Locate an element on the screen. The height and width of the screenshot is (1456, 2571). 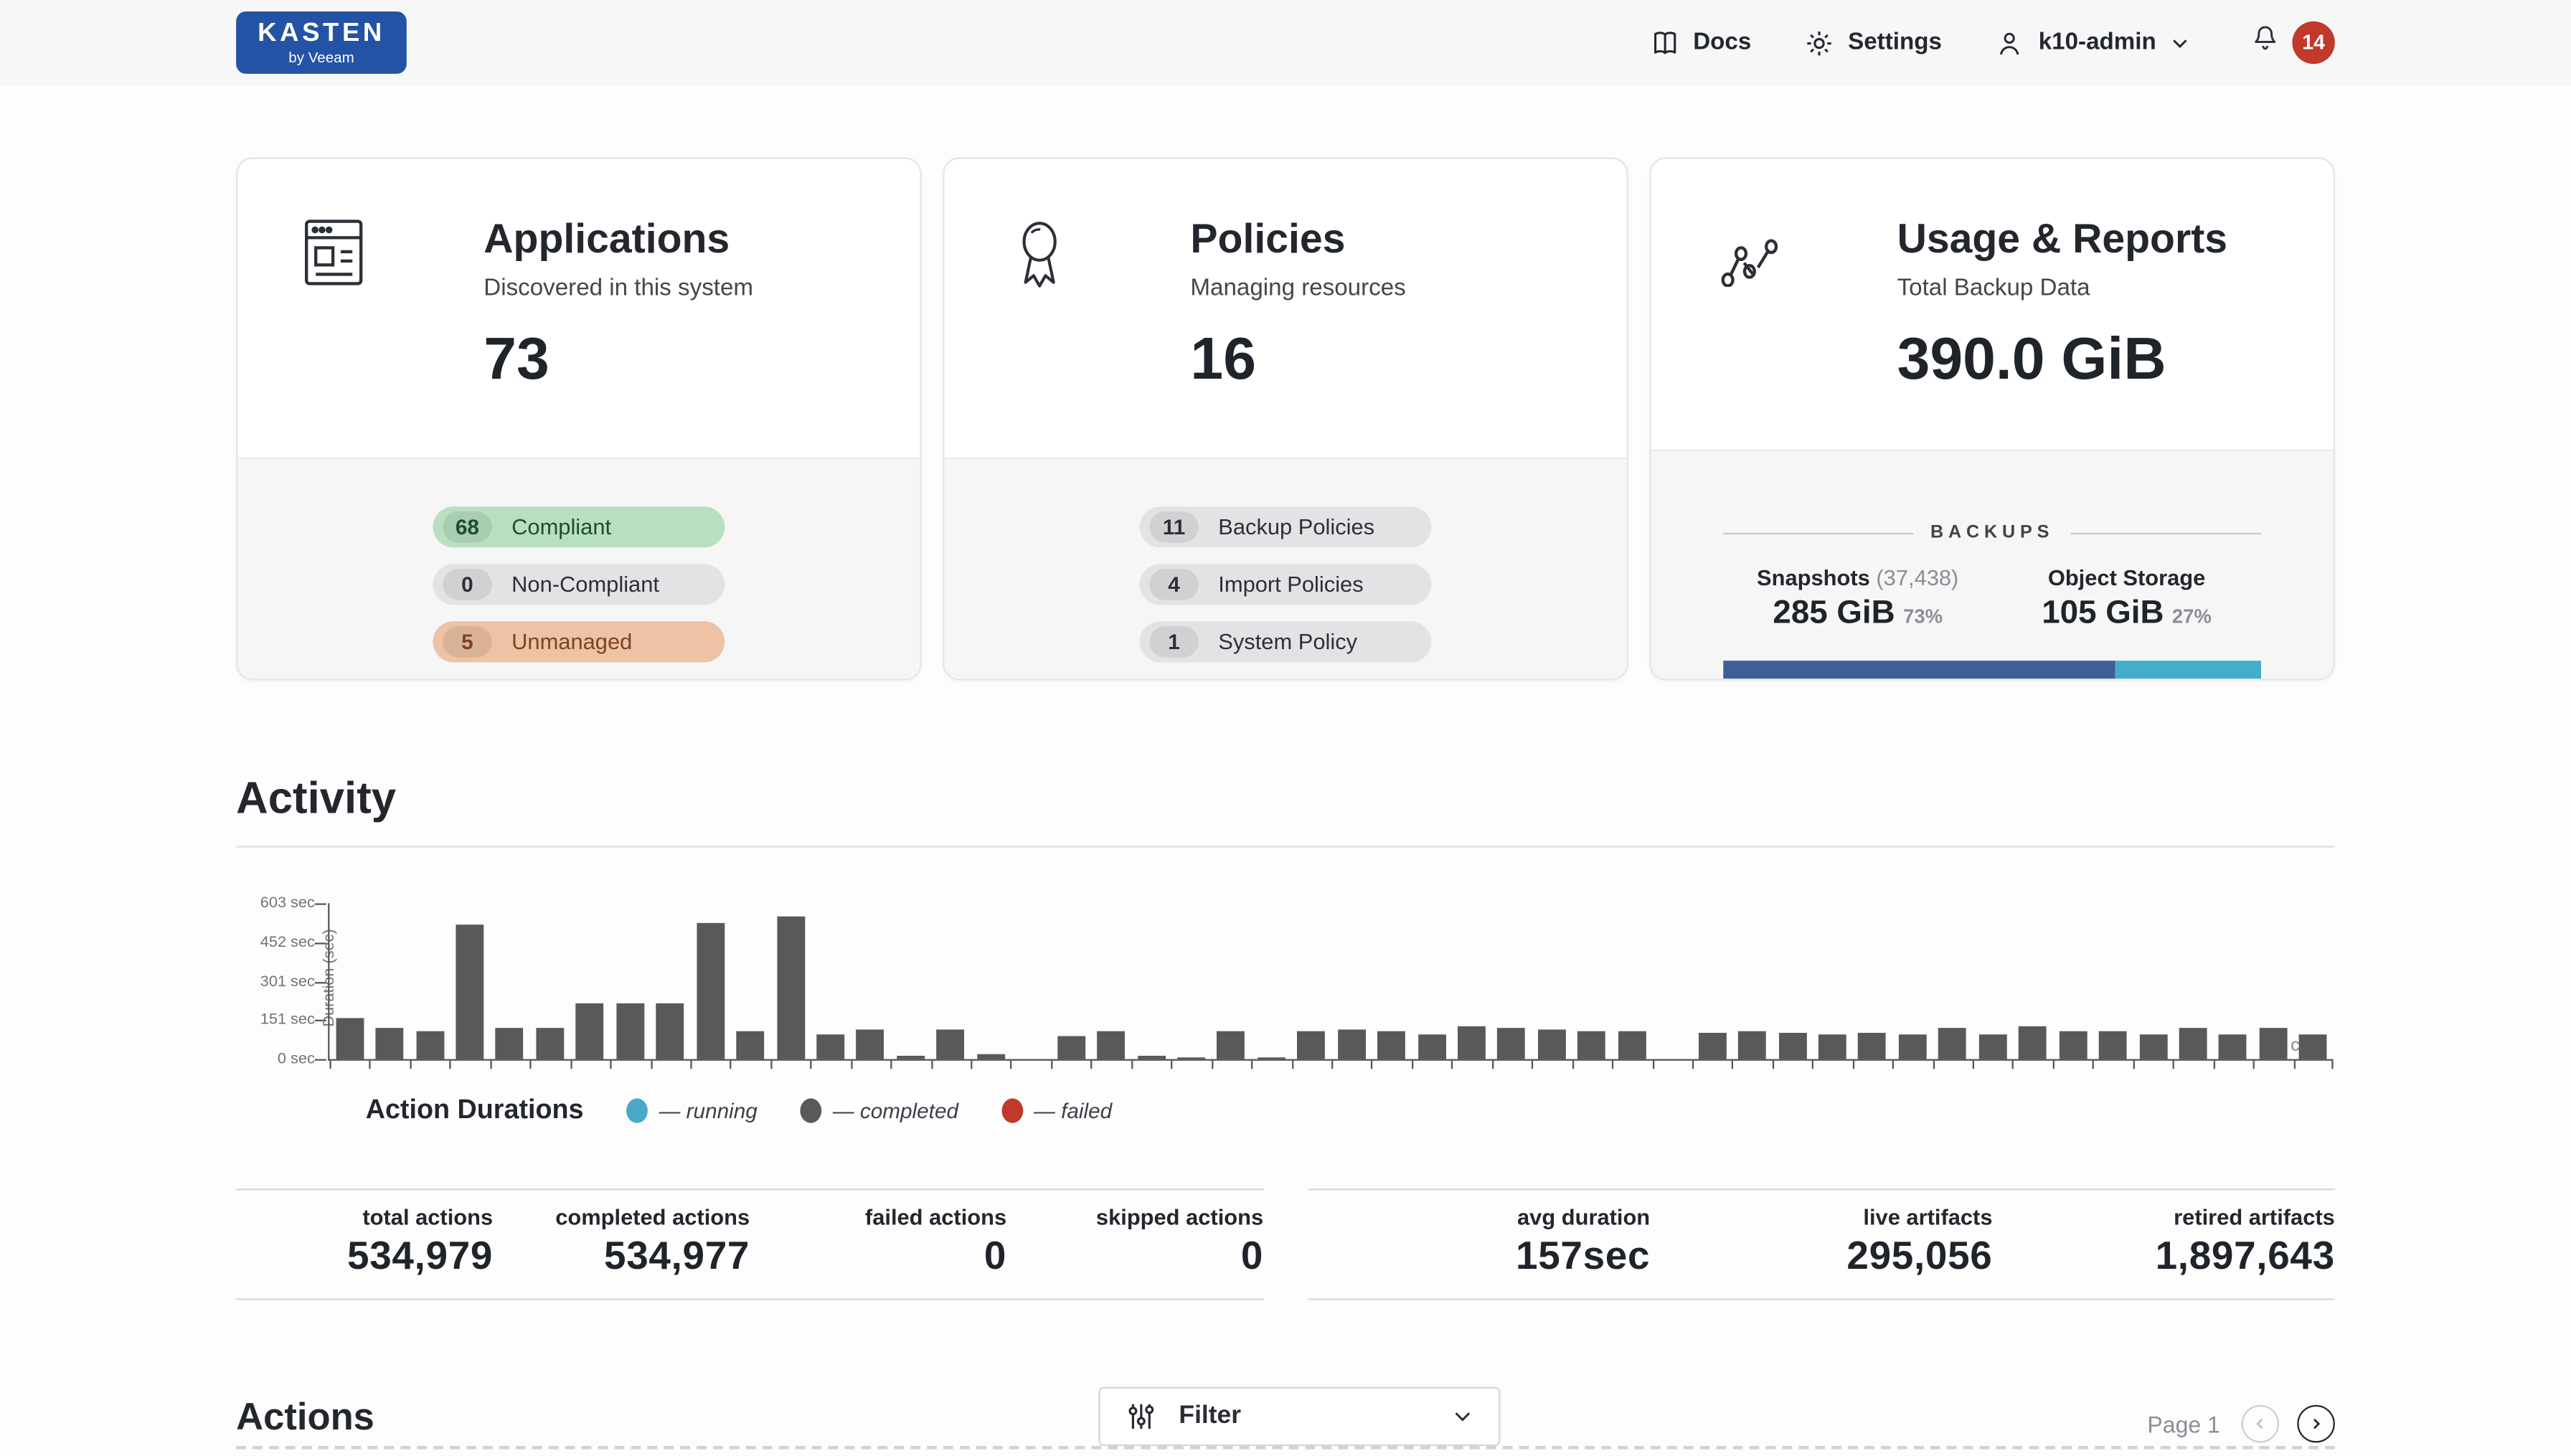
badge-non-compliant: 0 Non-Compliant is located at coordinates (579, 584).